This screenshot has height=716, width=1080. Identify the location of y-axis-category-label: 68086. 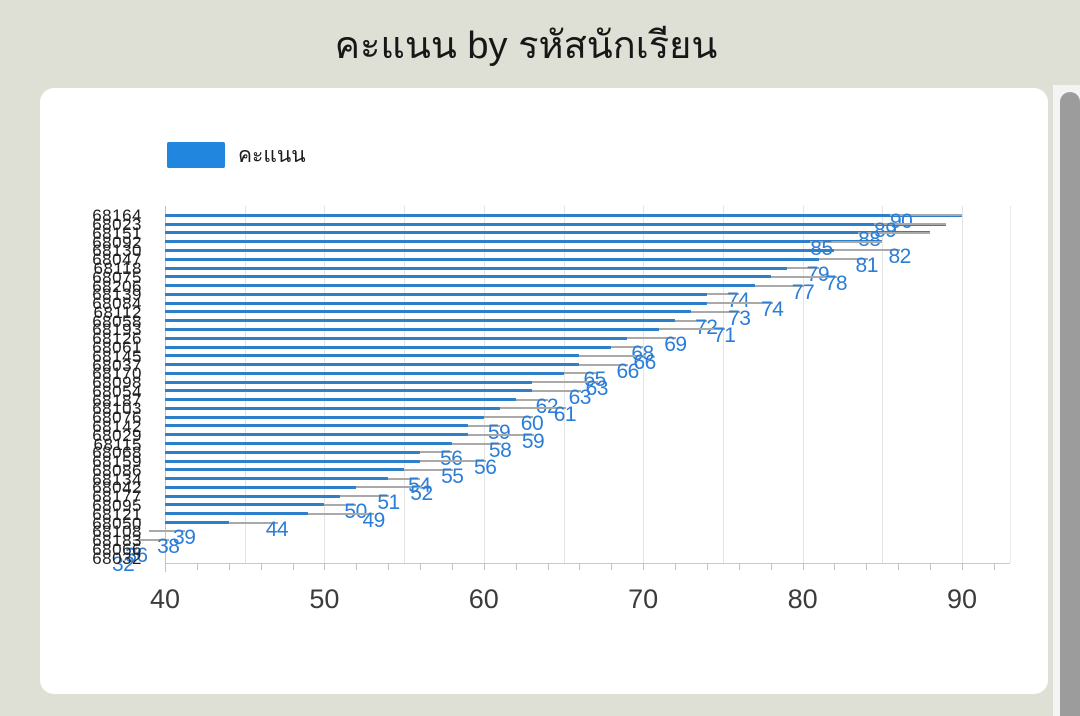
(117, 470).